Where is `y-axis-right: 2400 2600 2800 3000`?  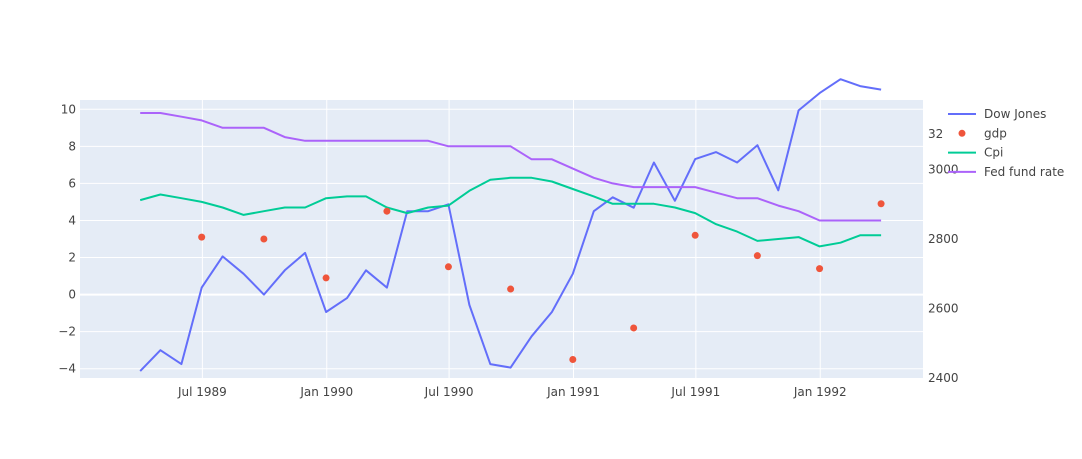
y-axis-right: 2400 2600 2800 3000 is located at coordinates (943, 274).